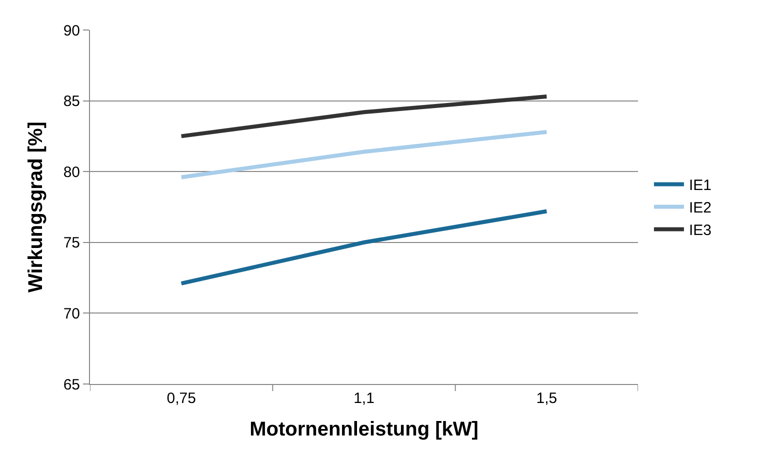  I want to click on y-tick-label: 90, so click(71, 31).